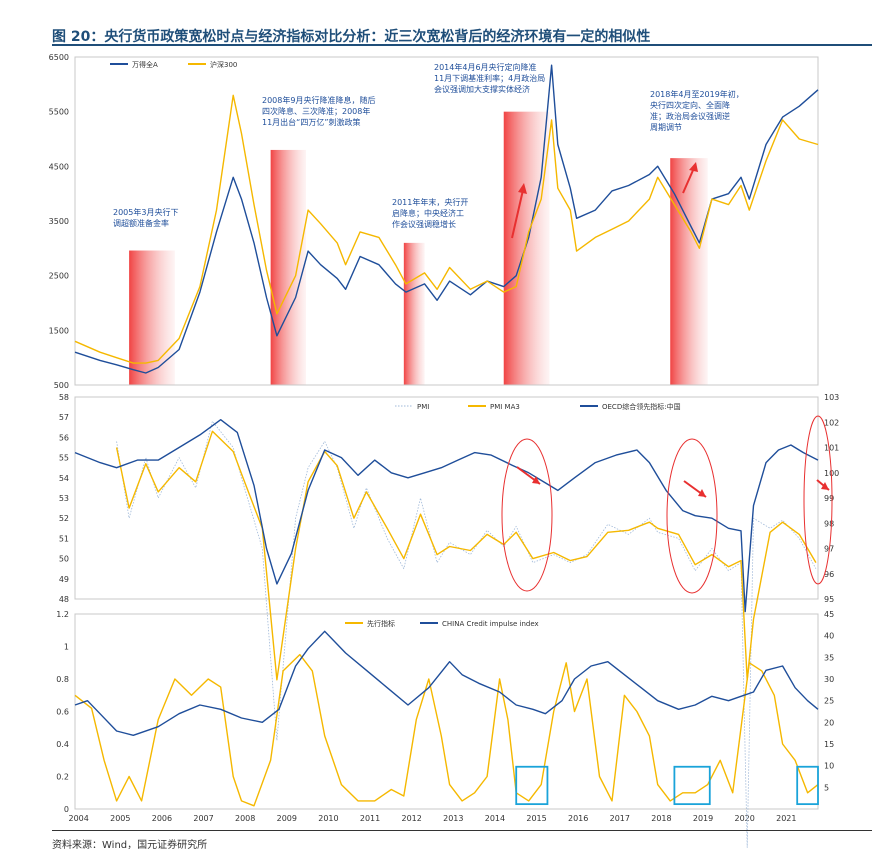 The image size is (889, 854). What do you see at coordinates (59, 57) in the screenshot?
I see `y-tick-label: 6500` at bounding box center [59, 57].